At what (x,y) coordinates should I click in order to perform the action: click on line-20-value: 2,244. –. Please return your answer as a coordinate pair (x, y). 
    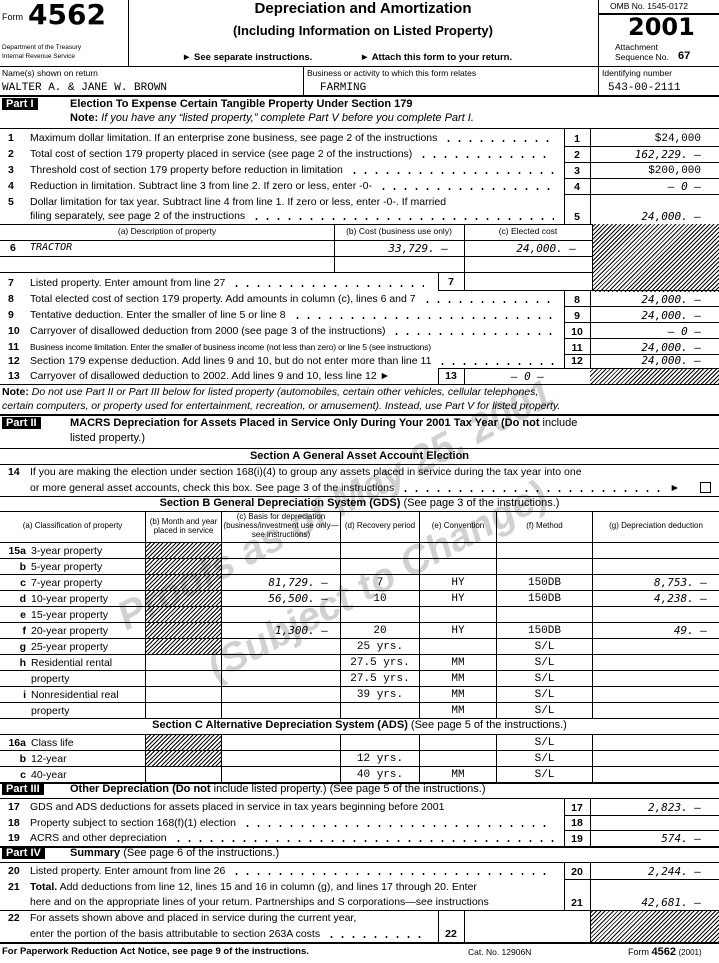
    Looking at the image, I should click on (674, 871).